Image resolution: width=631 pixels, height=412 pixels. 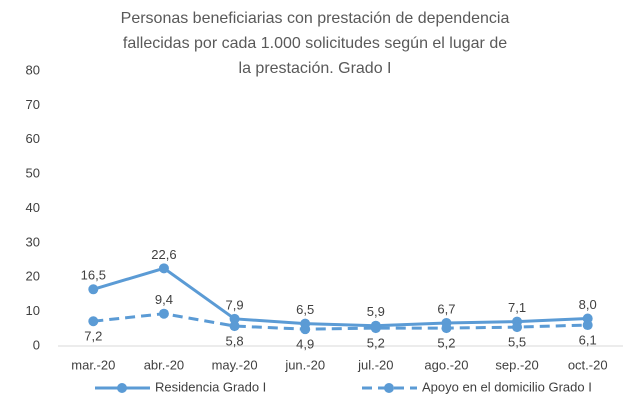 I want to click on data-label: 7,9, so click(x=235, y=304).